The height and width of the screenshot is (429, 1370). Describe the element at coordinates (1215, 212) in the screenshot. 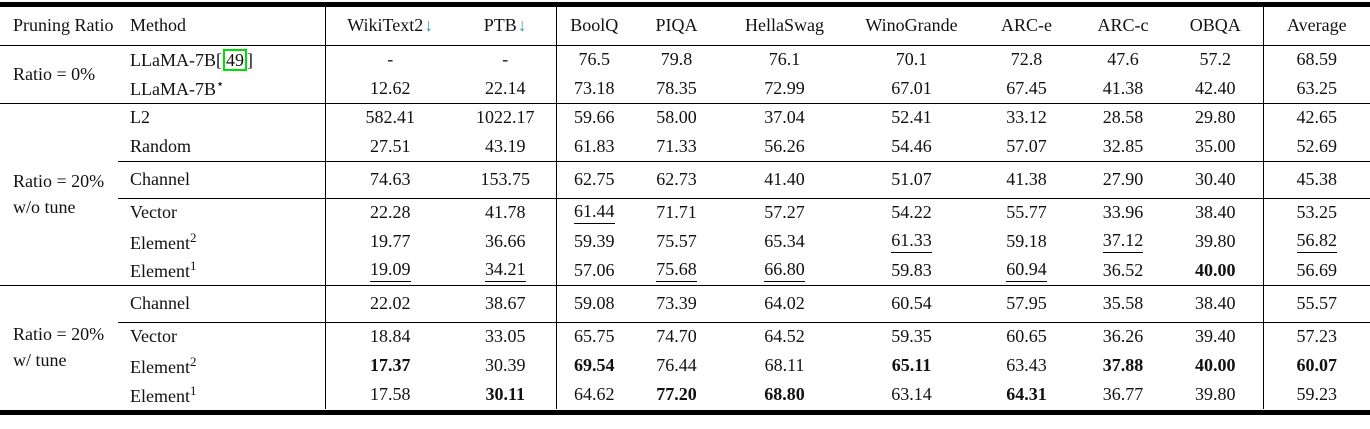

I see `value-cell: 38.40` at that location.